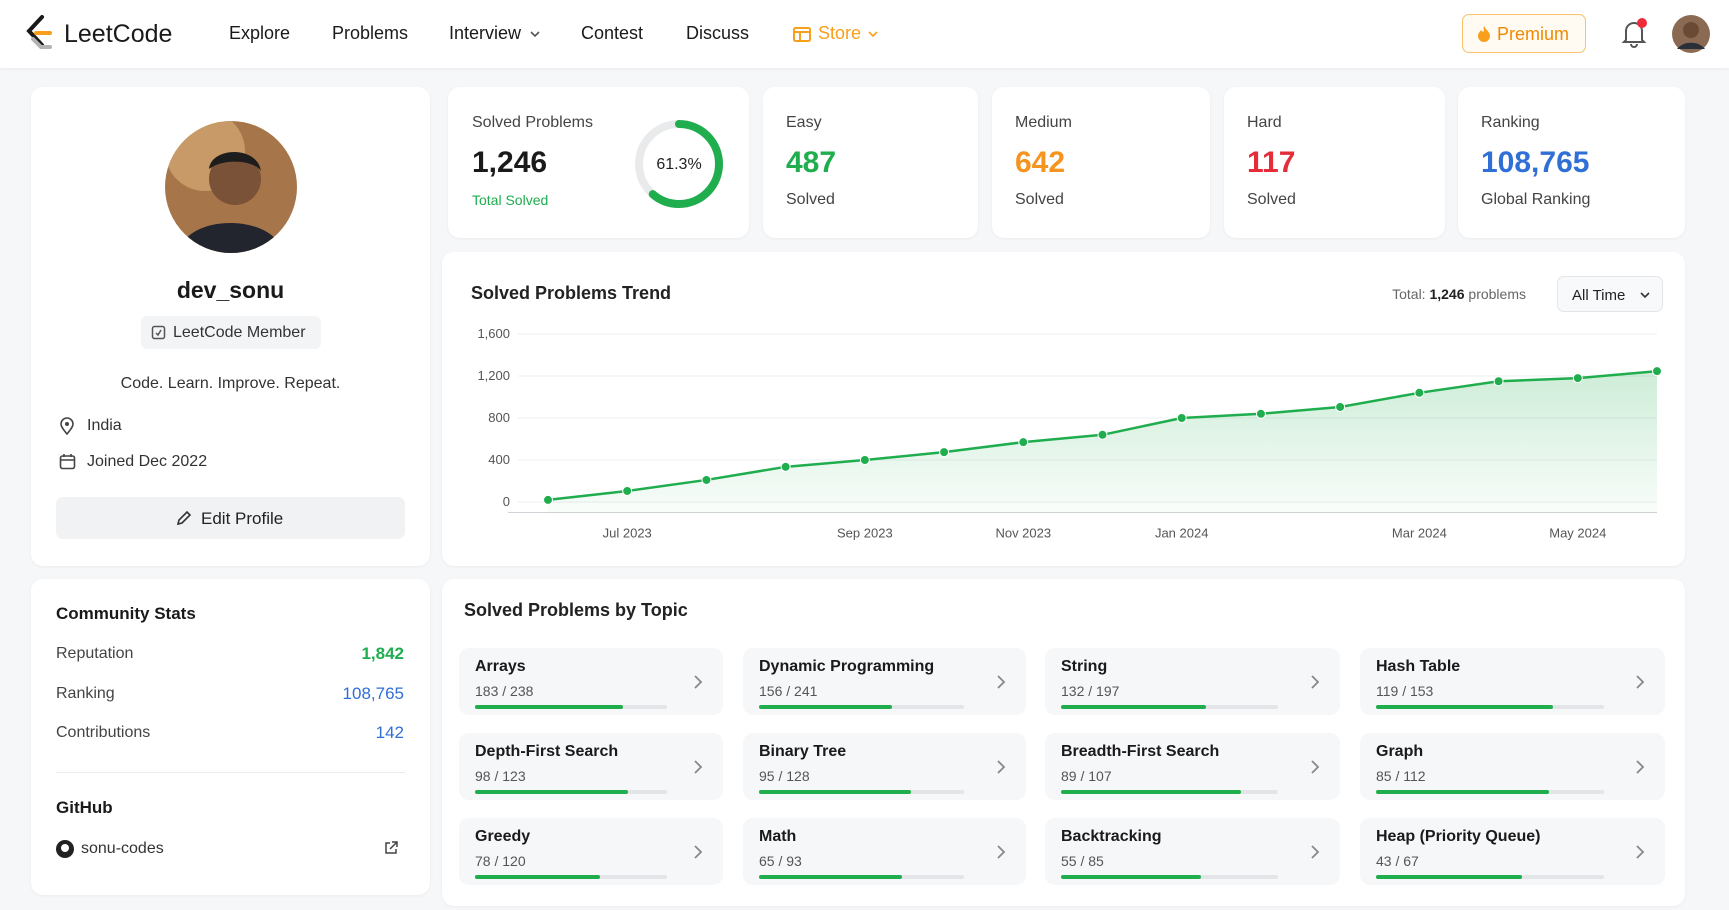 The width and height of the screenshot is (1729, 910). What do you see at coordinates (104, 425) in the screenshot?
I see `location: India` at bounding box center [104, 425].